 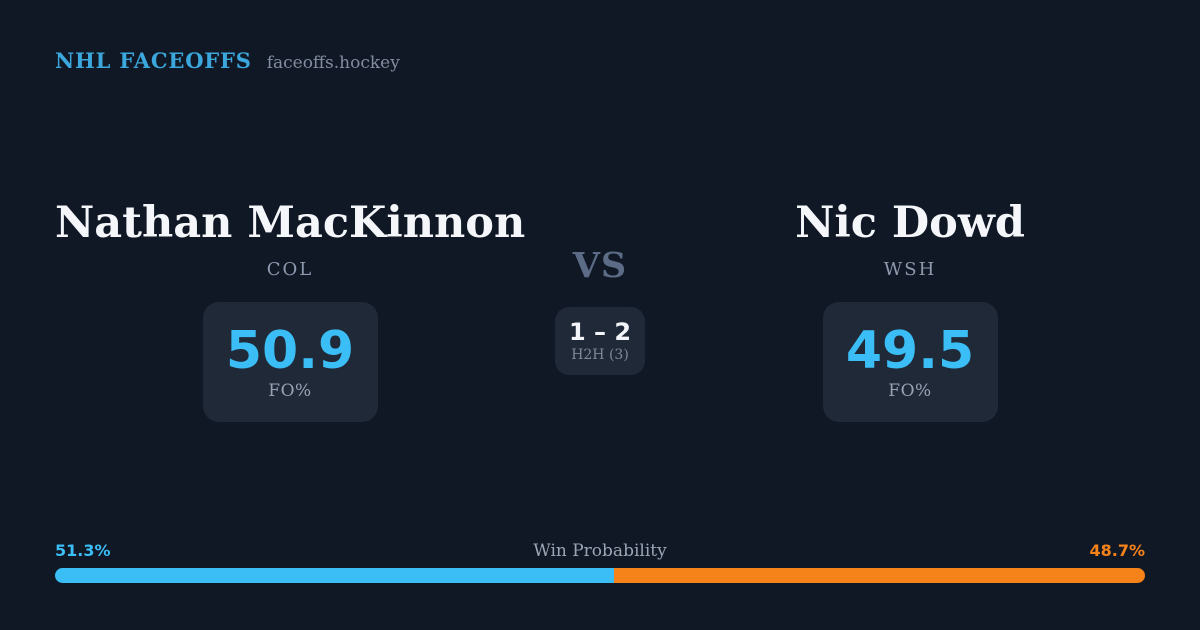 I want to click on stat-card-right: 49.5 FO%, so click(x=910, y=362).